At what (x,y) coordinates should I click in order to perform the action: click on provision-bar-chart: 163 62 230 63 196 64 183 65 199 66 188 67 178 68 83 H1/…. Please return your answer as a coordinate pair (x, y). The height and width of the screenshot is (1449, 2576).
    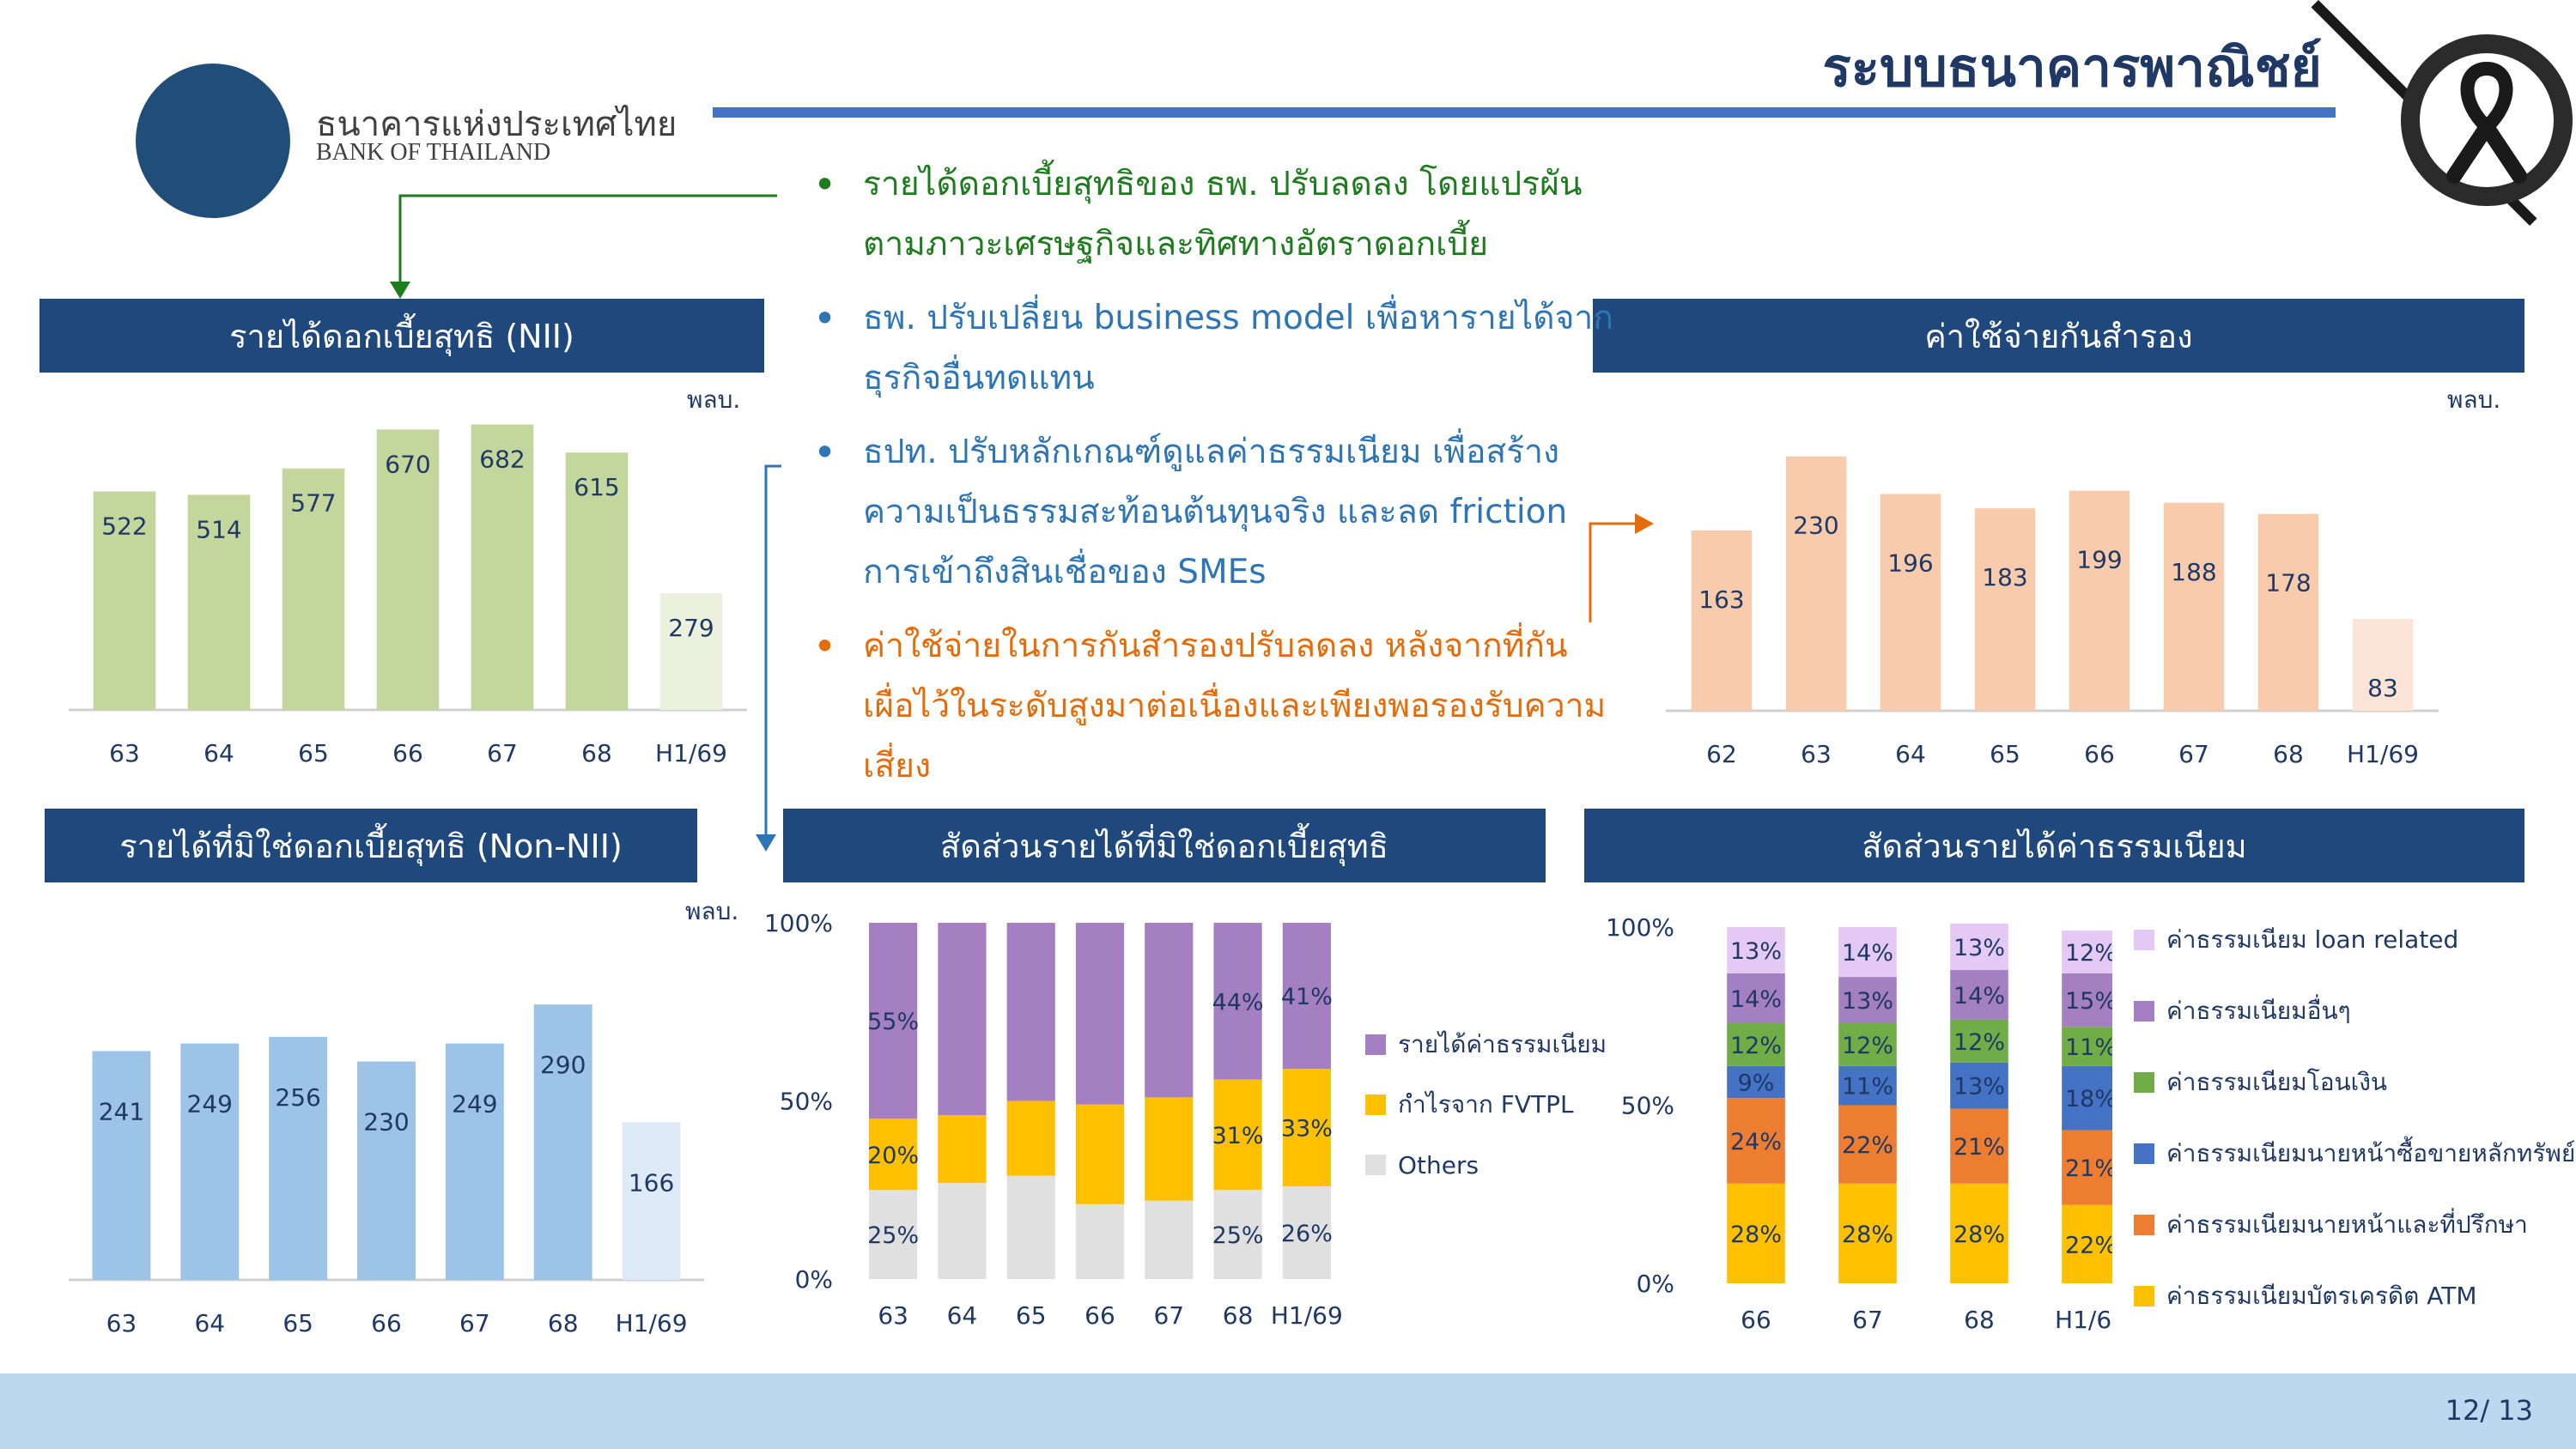
    Looking at the image, I should click on (2053, 612).